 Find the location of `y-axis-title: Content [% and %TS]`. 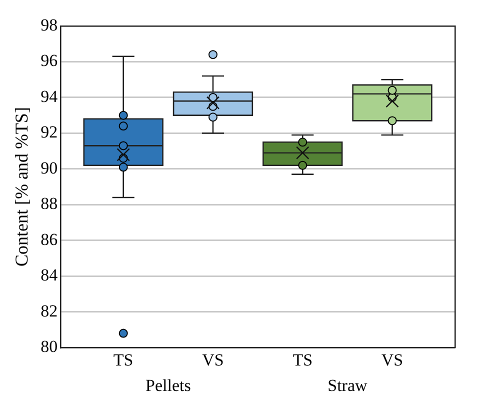

y-axis-title: Content [% and %TS] is located at coordinates (22, 187).